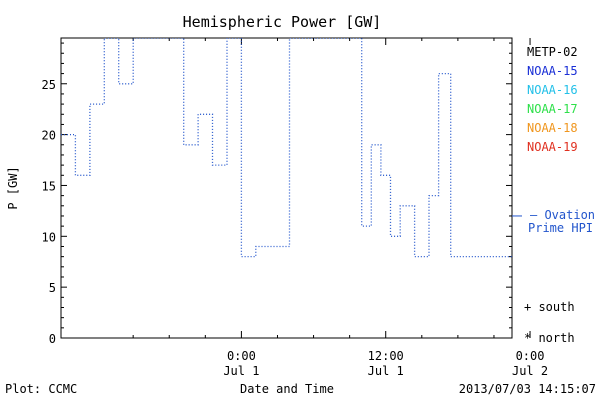  I want to click on symbol-legend-south: + south, so click(549, 307).